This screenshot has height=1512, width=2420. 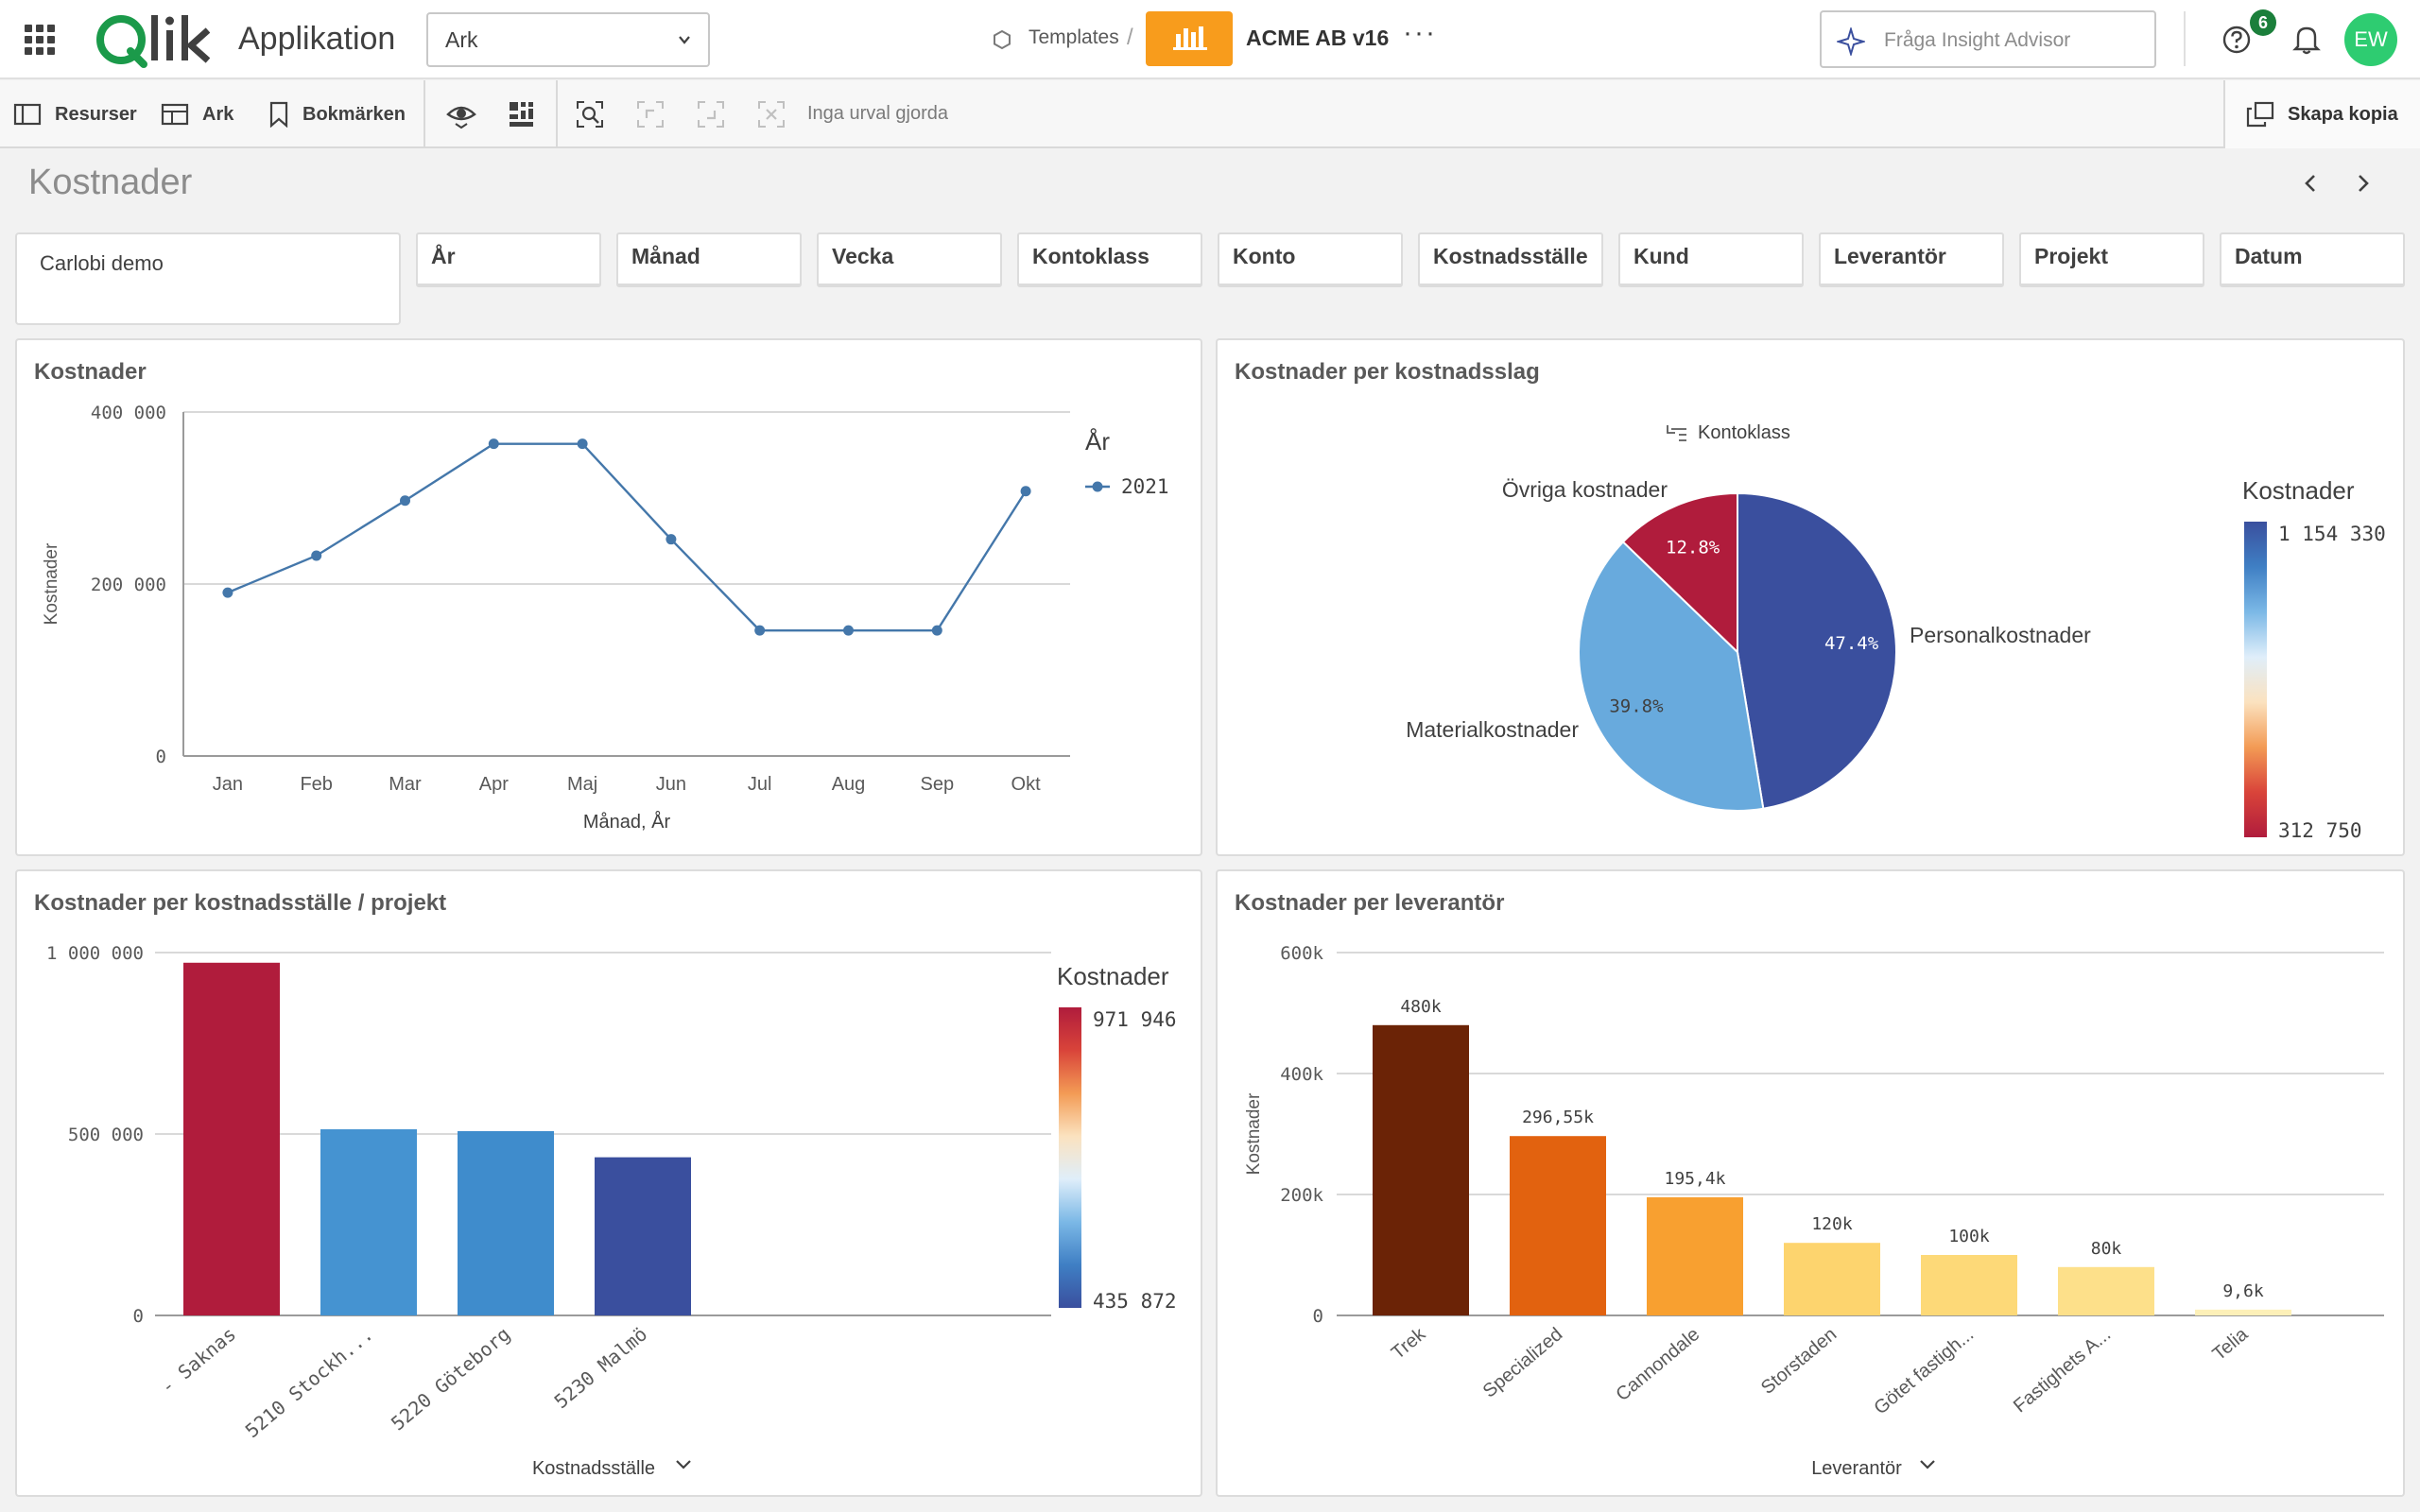 I want to click on header-divider, so click(x=2185, y=38).